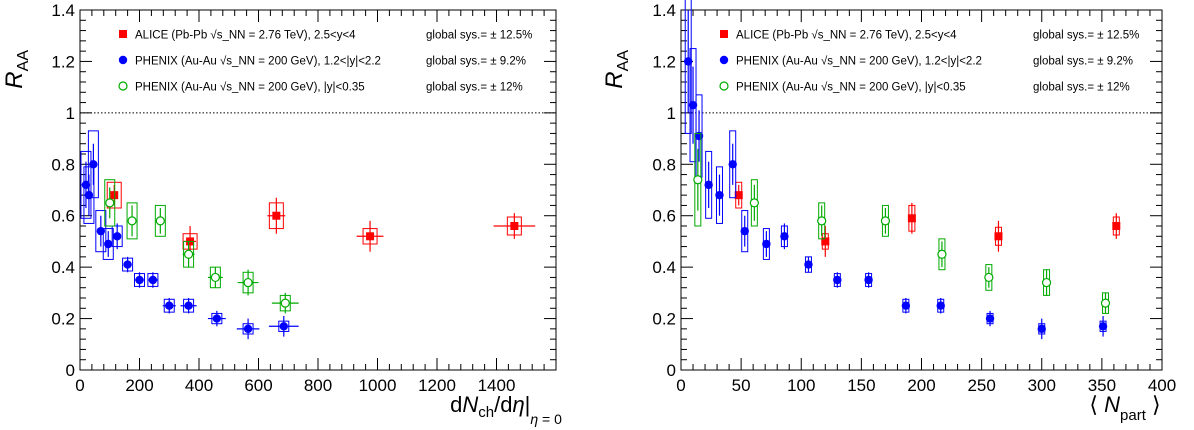 This screenshot has width=1194, height=430. What do you see at coordinates (927, 219) in the screenshot?
I see `series-alice` at bounding box center [927, 219].